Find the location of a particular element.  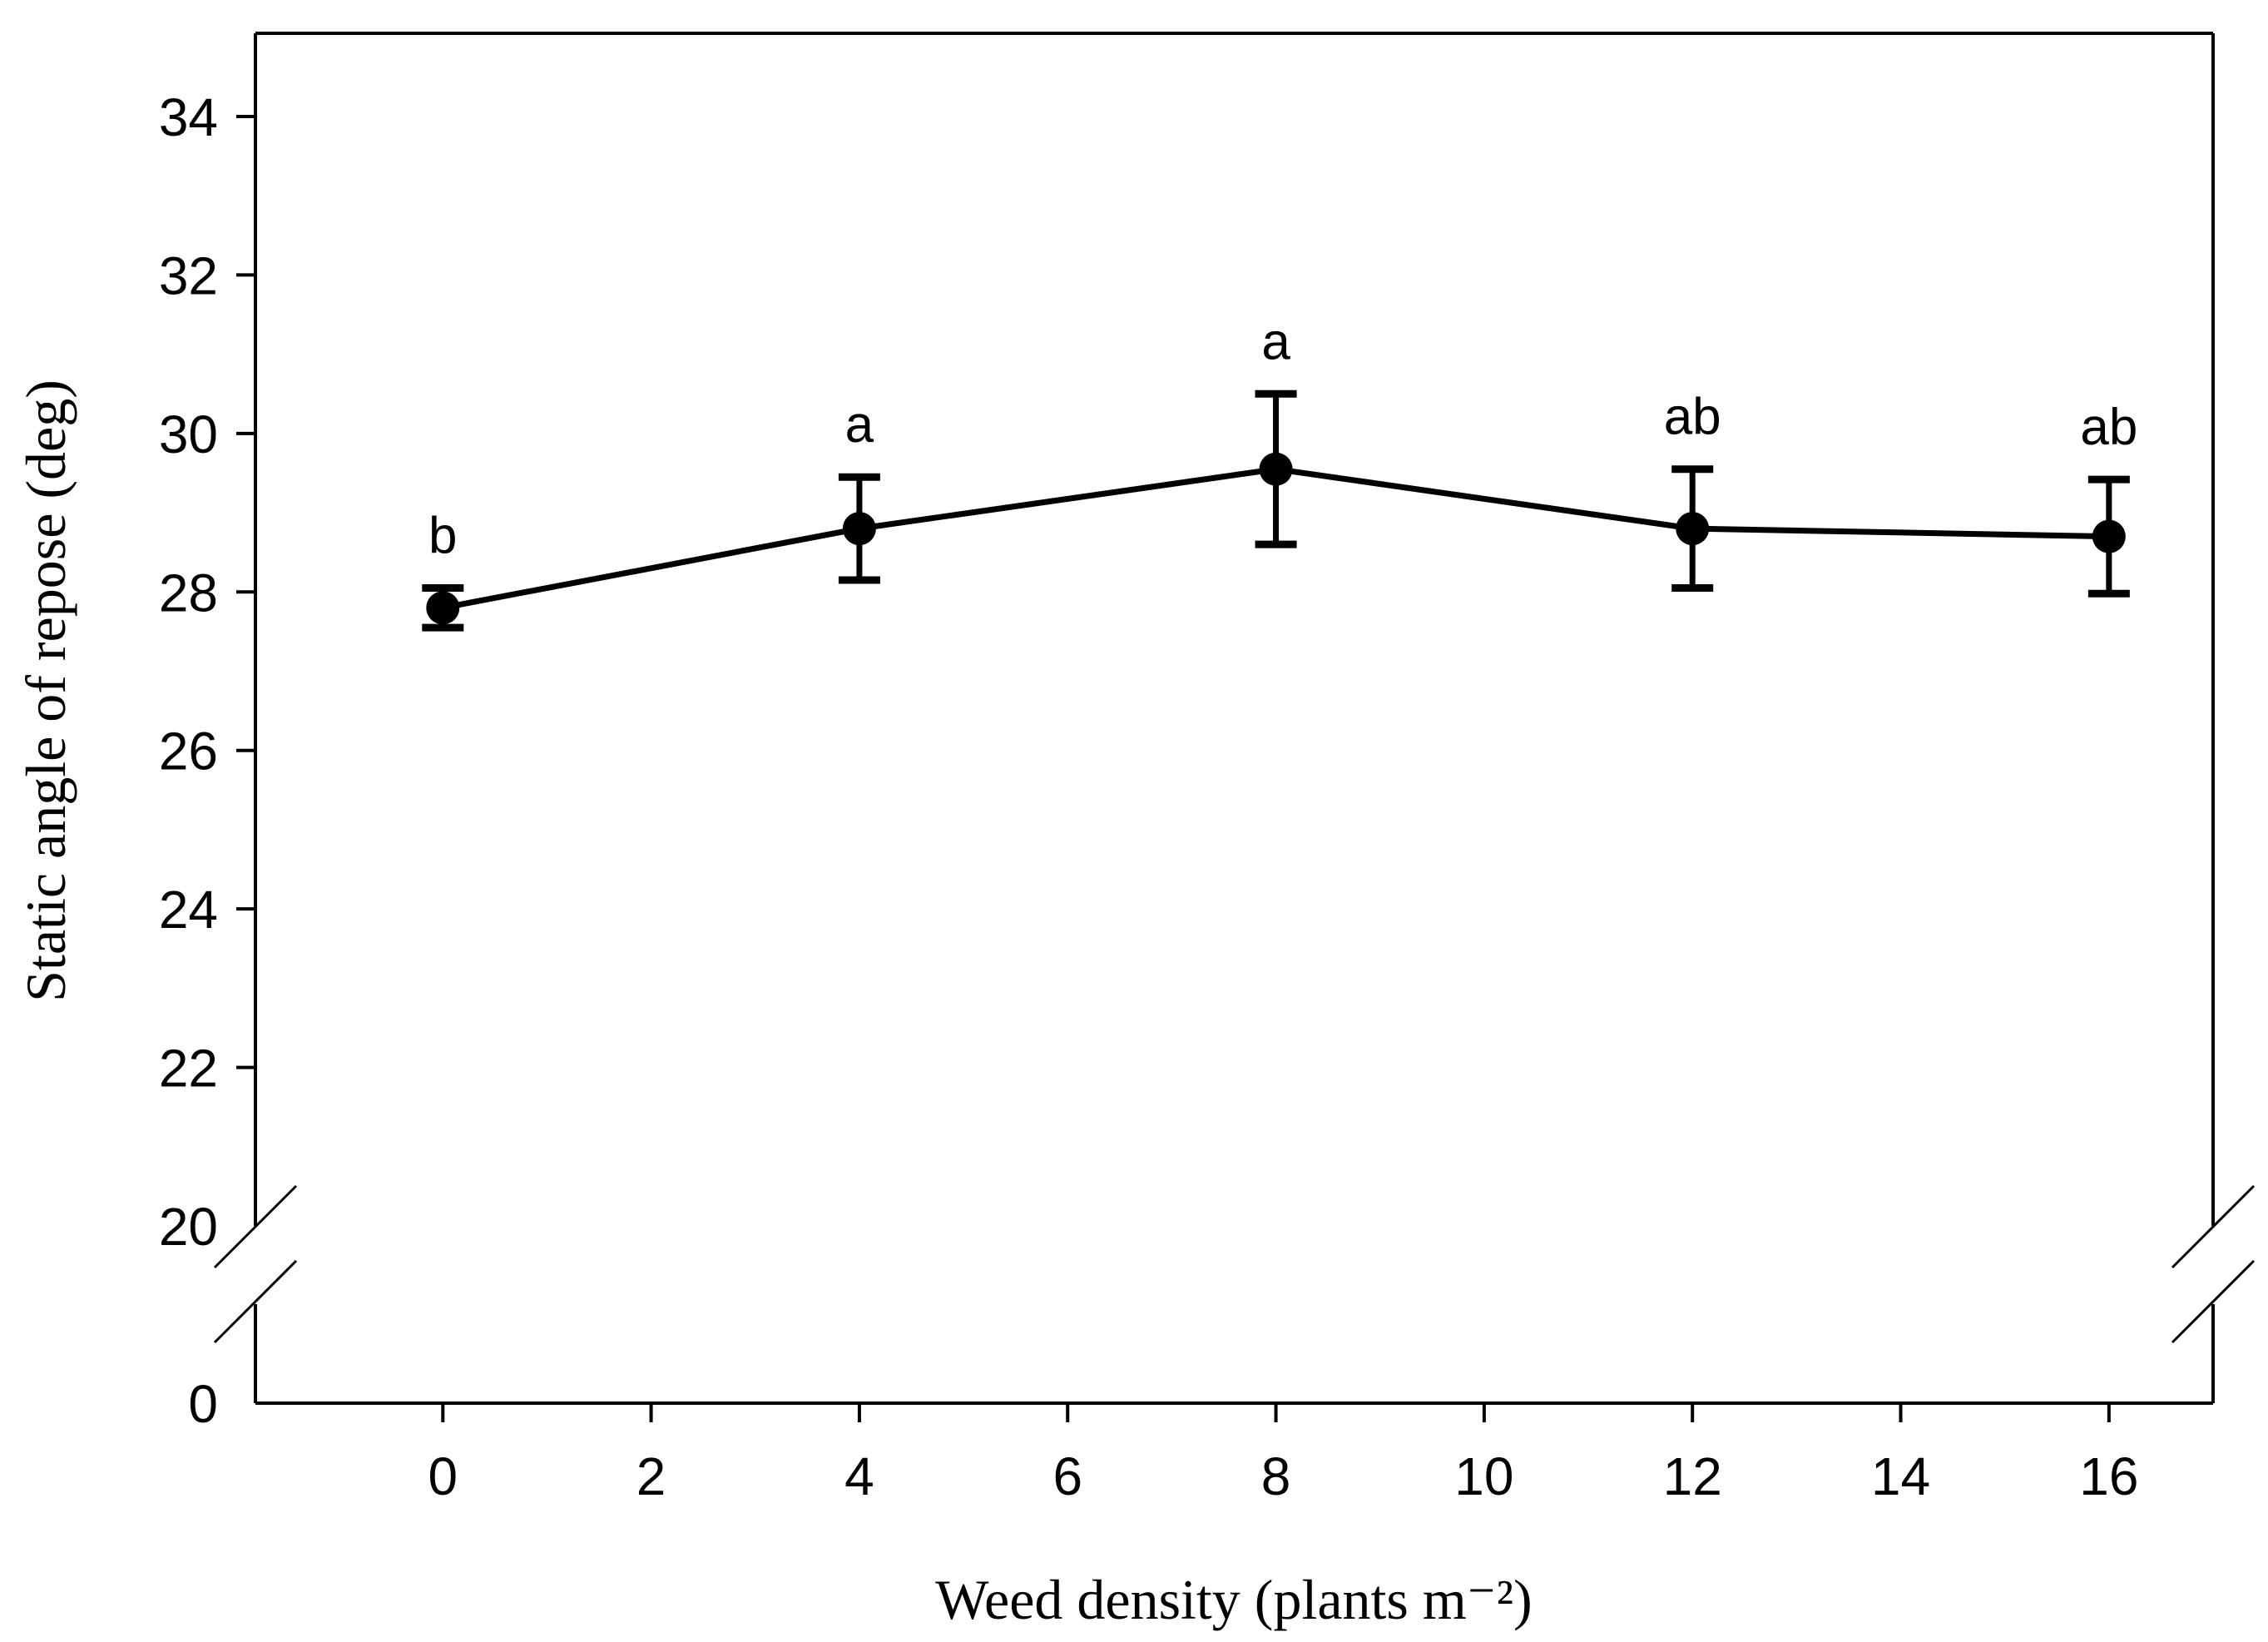

x-tick-label-0: 0 is located at coordinates (443, 1476).